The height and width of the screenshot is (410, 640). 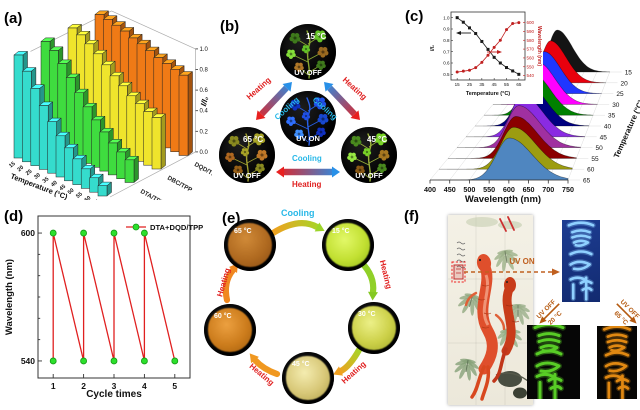 I want to click on svg-text: 450, so click(x=450, y=189).